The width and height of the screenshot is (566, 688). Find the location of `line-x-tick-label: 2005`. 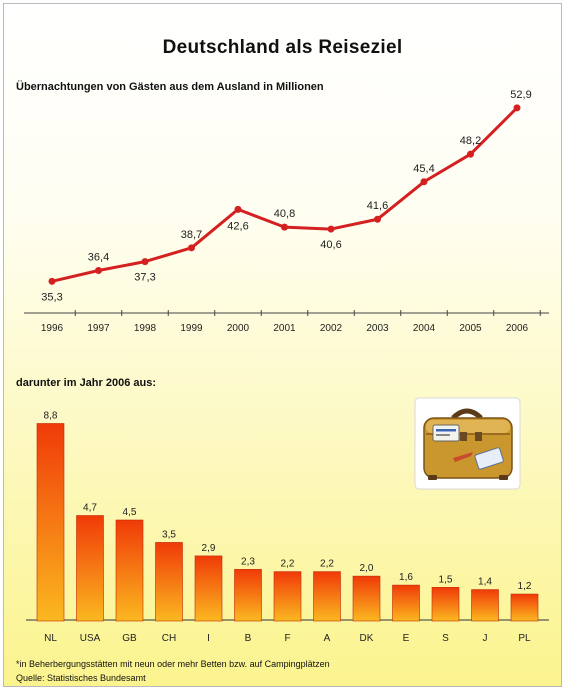

line-x-tick-label: 2005 is located at coordinates (470, 328).